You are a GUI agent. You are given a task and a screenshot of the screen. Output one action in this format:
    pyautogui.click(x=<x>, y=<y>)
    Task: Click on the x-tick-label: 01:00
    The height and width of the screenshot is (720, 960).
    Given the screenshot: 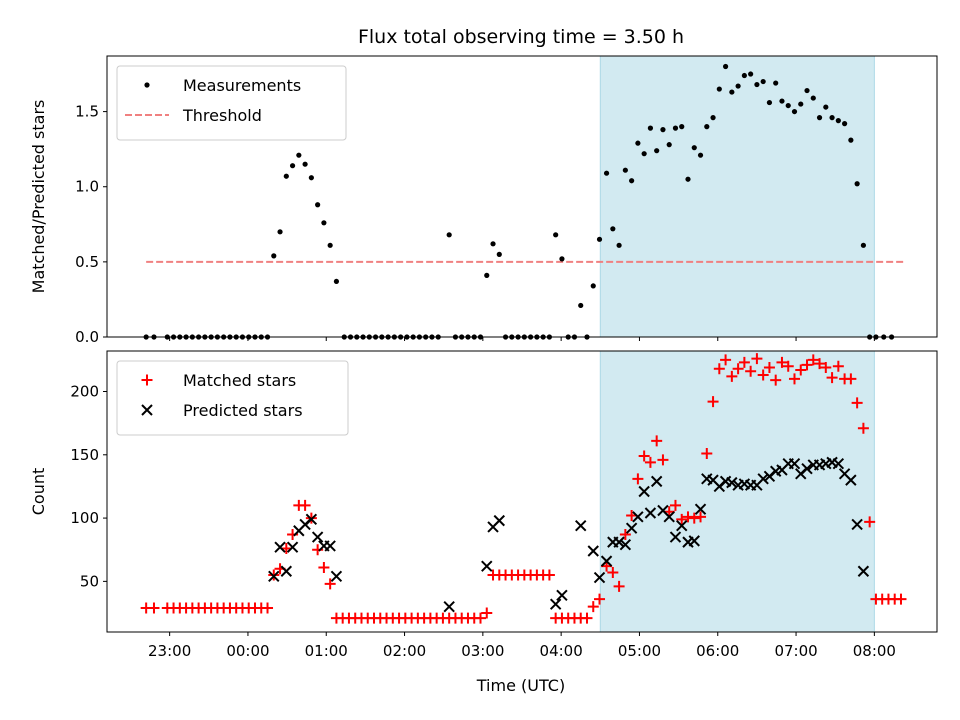 What is the action you would take?
    pyautogui.click(x=326, y=651)
    